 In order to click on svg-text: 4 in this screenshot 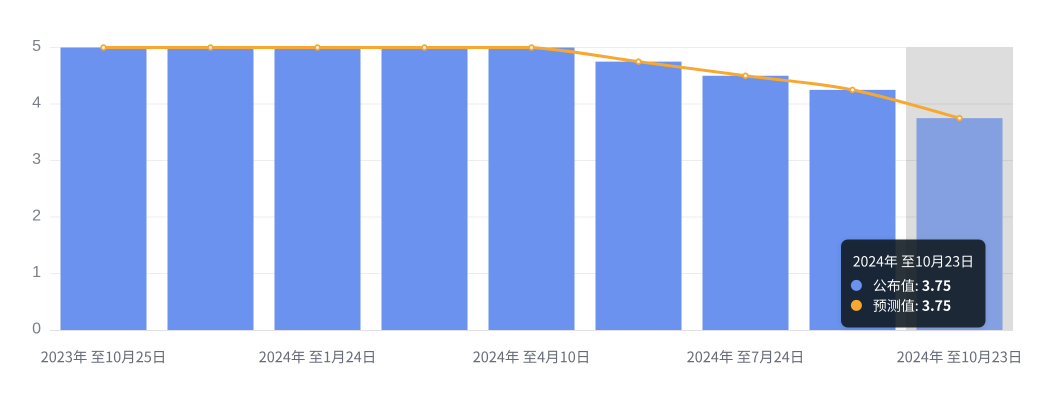, I will do `click(36, 103)`.